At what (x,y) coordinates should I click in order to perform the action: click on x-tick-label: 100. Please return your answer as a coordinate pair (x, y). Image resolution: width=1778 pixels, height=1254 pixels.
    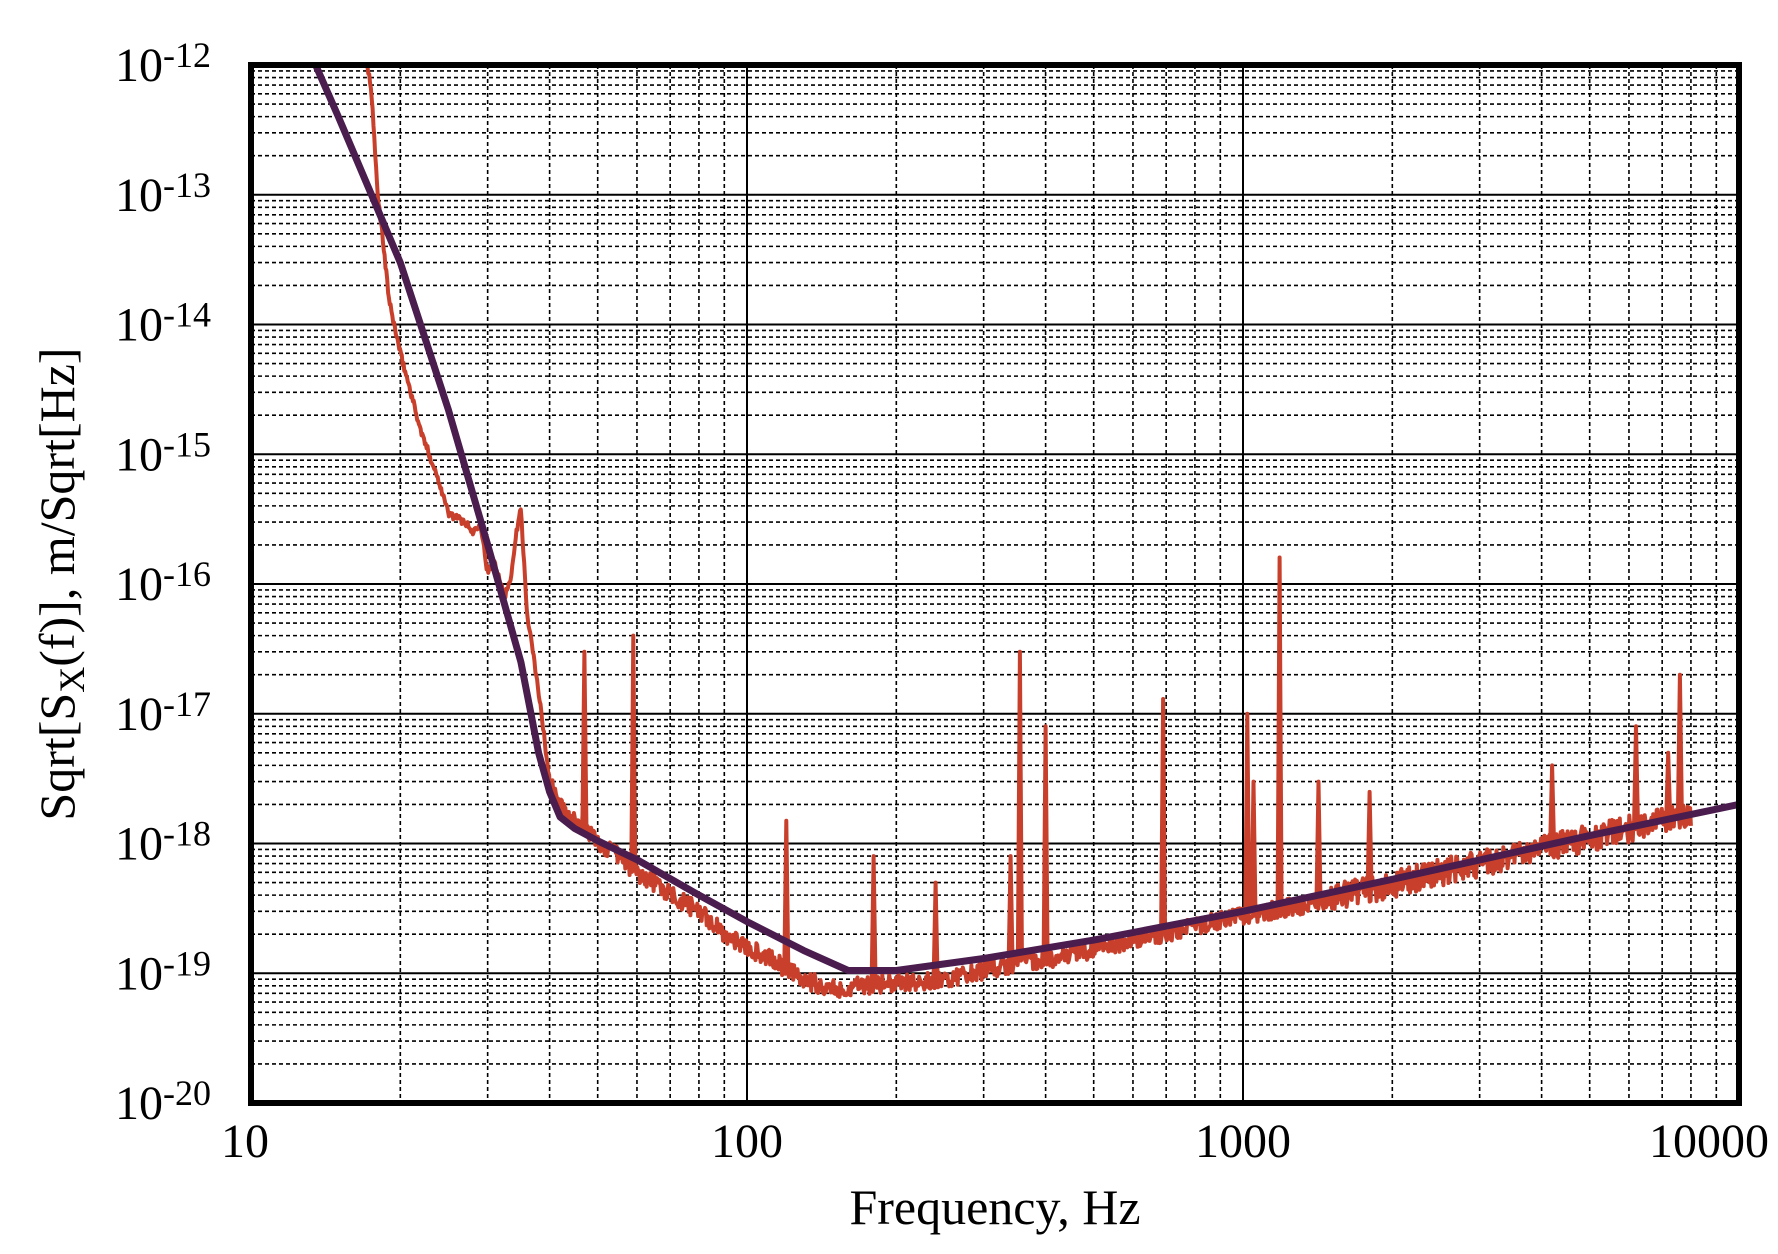
    Looking at the image, I should click on (747, 1141).